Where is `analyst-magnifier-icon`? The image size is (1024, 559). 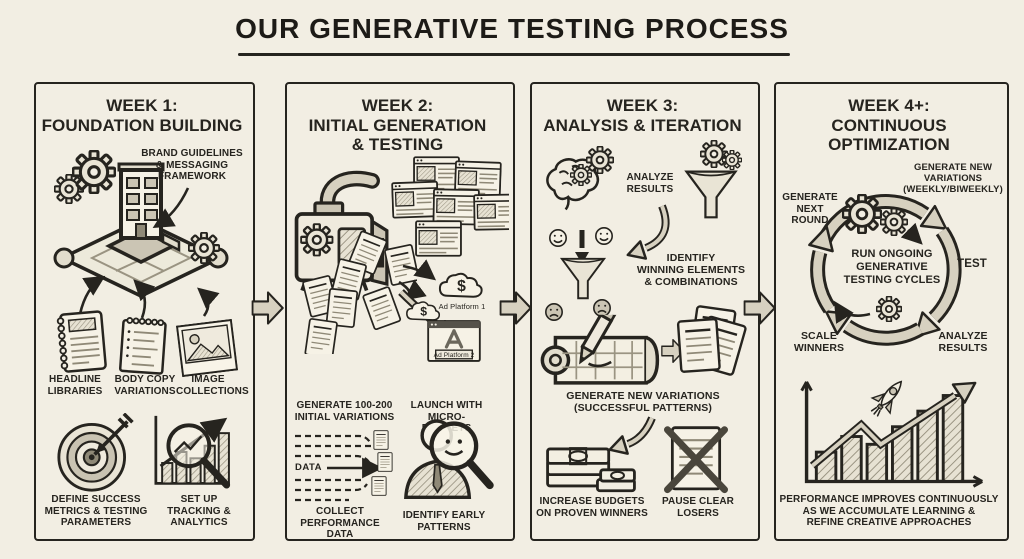
analyst-magnifier-icon is located at coordinates (447, 457).